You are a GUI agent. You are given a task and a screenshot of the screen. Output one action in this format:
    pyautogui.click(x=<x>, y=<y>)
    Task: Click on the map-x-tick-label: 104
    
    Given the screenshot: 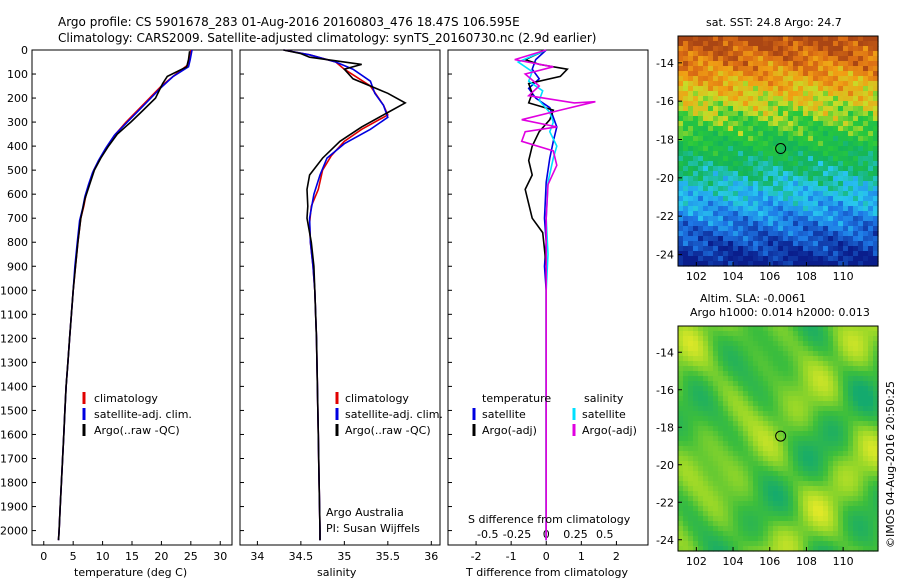 What is the action you would take?
    pyautogui.click(x=733, y=561)
    